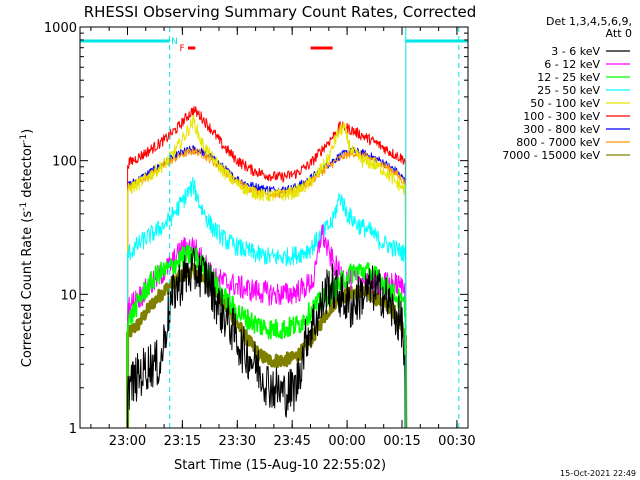 The width and height of the screenshot is (640, 480). I want to click on x-tick-label: 23:30, so click(237, 441).